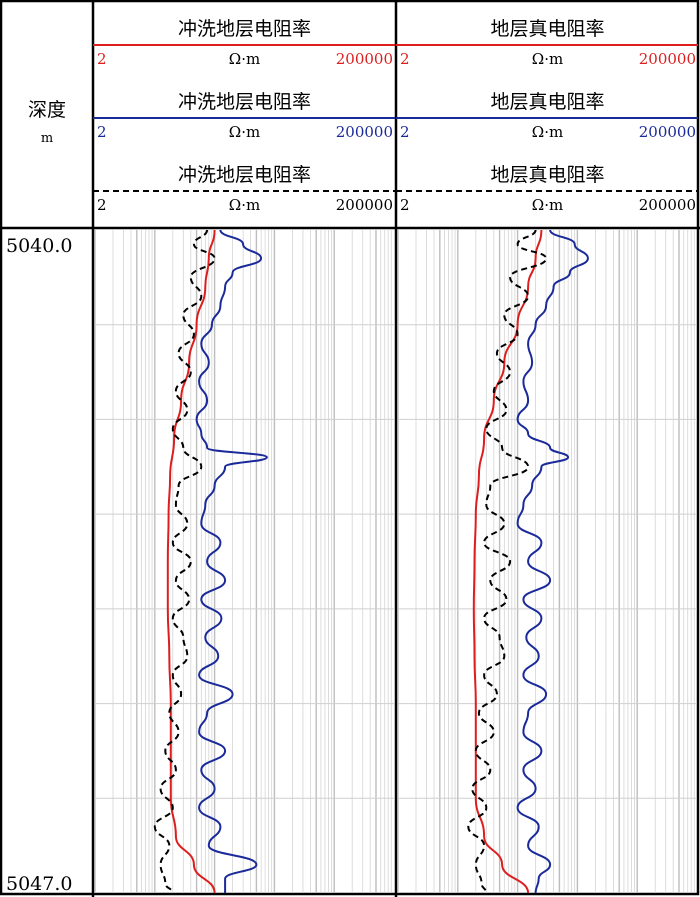 This screenshot has width=700, height=897. I want to click on depth-top-label: 5040.0, so click(39, 246).